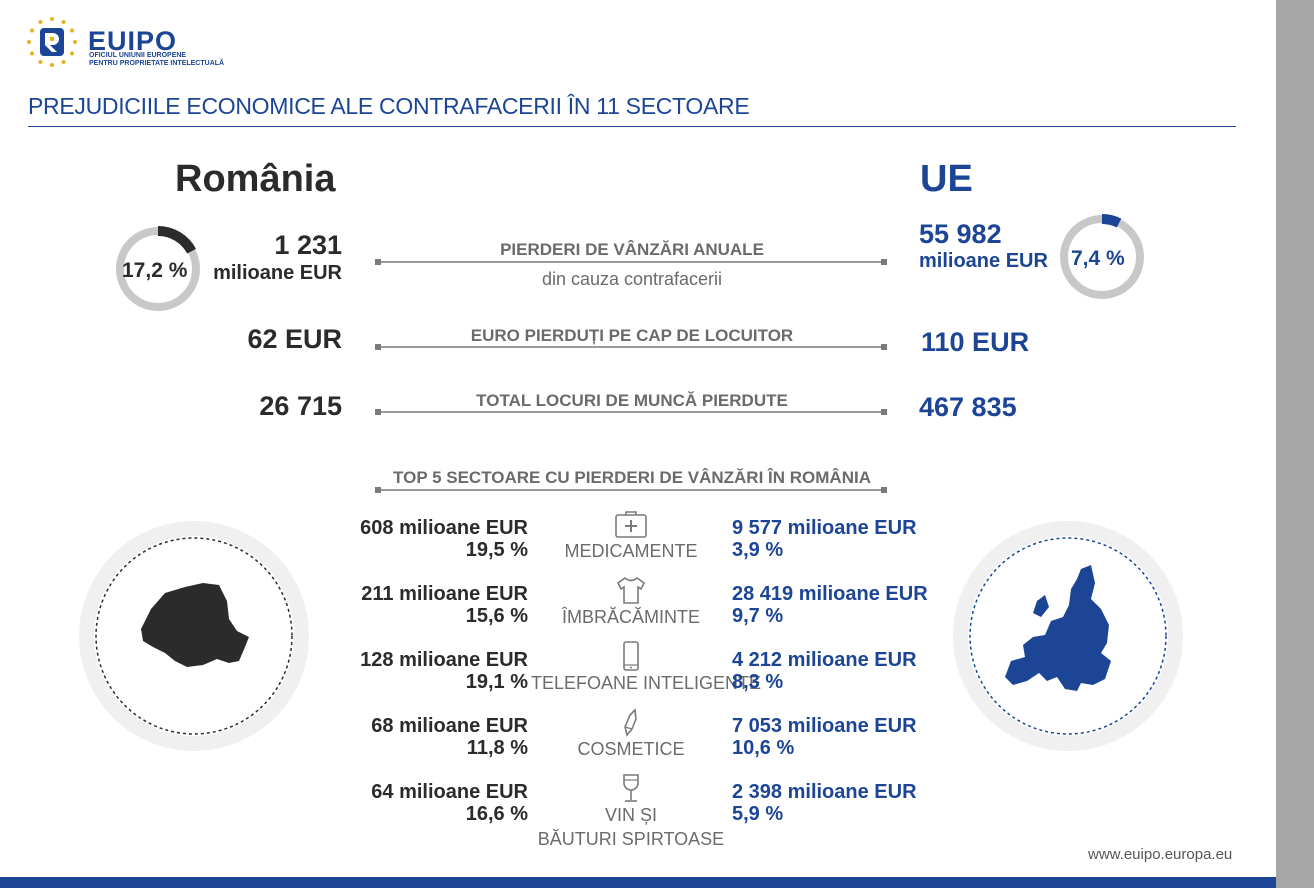  I want to click on wine-glass-icon, so click(631, 788).